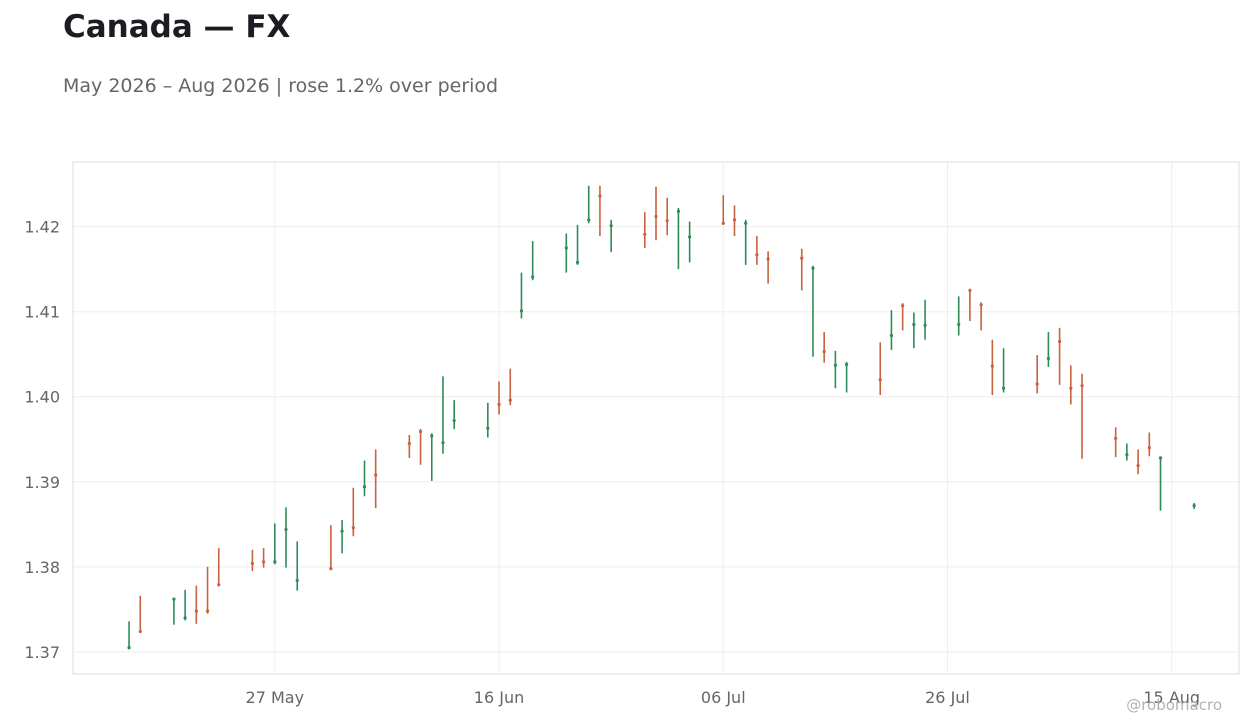 Image resolution: width=1260 pixels, height=728 pixels. I want to click on y-tick-label: 1.37, so click(42, 652).